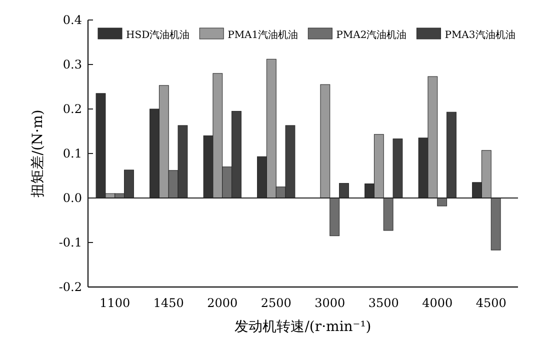  What do you see at coordinates (72, 20) in the screenshot?
I see `y-tick-label: 0.4` at bounding box center [72, 20].